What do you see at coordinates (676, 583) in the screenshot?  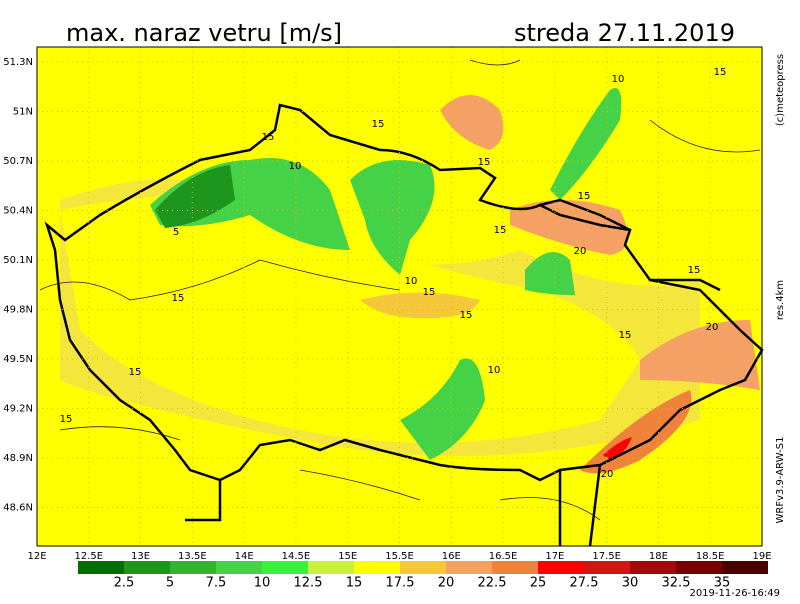 I see `colorbar-label: 32.5` at bounding box center [676, 583].